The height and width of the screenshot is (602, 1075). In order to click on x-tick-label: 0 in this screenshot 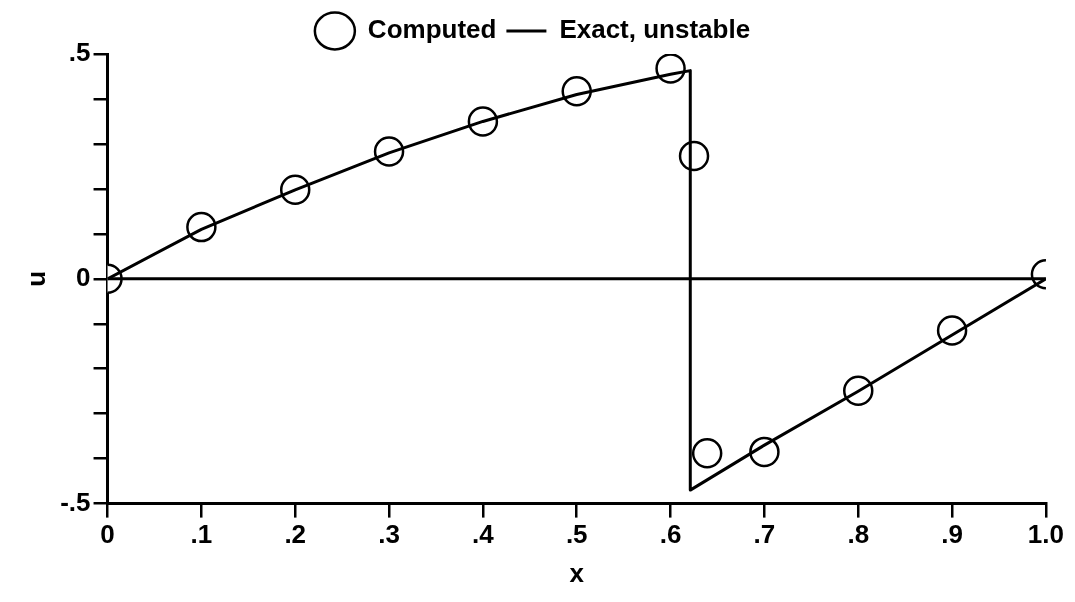, I will do `click(107, 534)`.